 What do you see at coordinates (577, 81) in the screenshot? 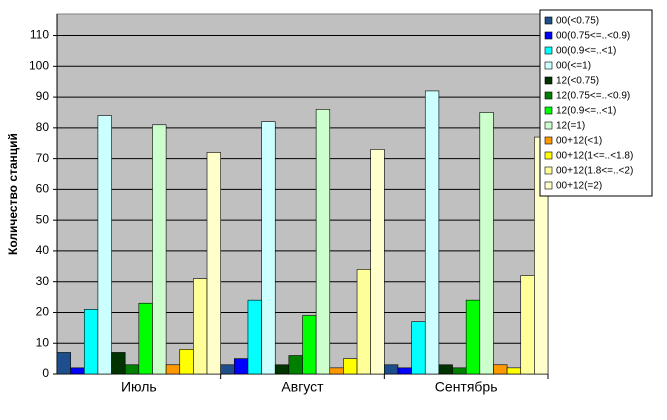
I see `legend-label: 12(<0.75)` at bounding box center [577, 81].